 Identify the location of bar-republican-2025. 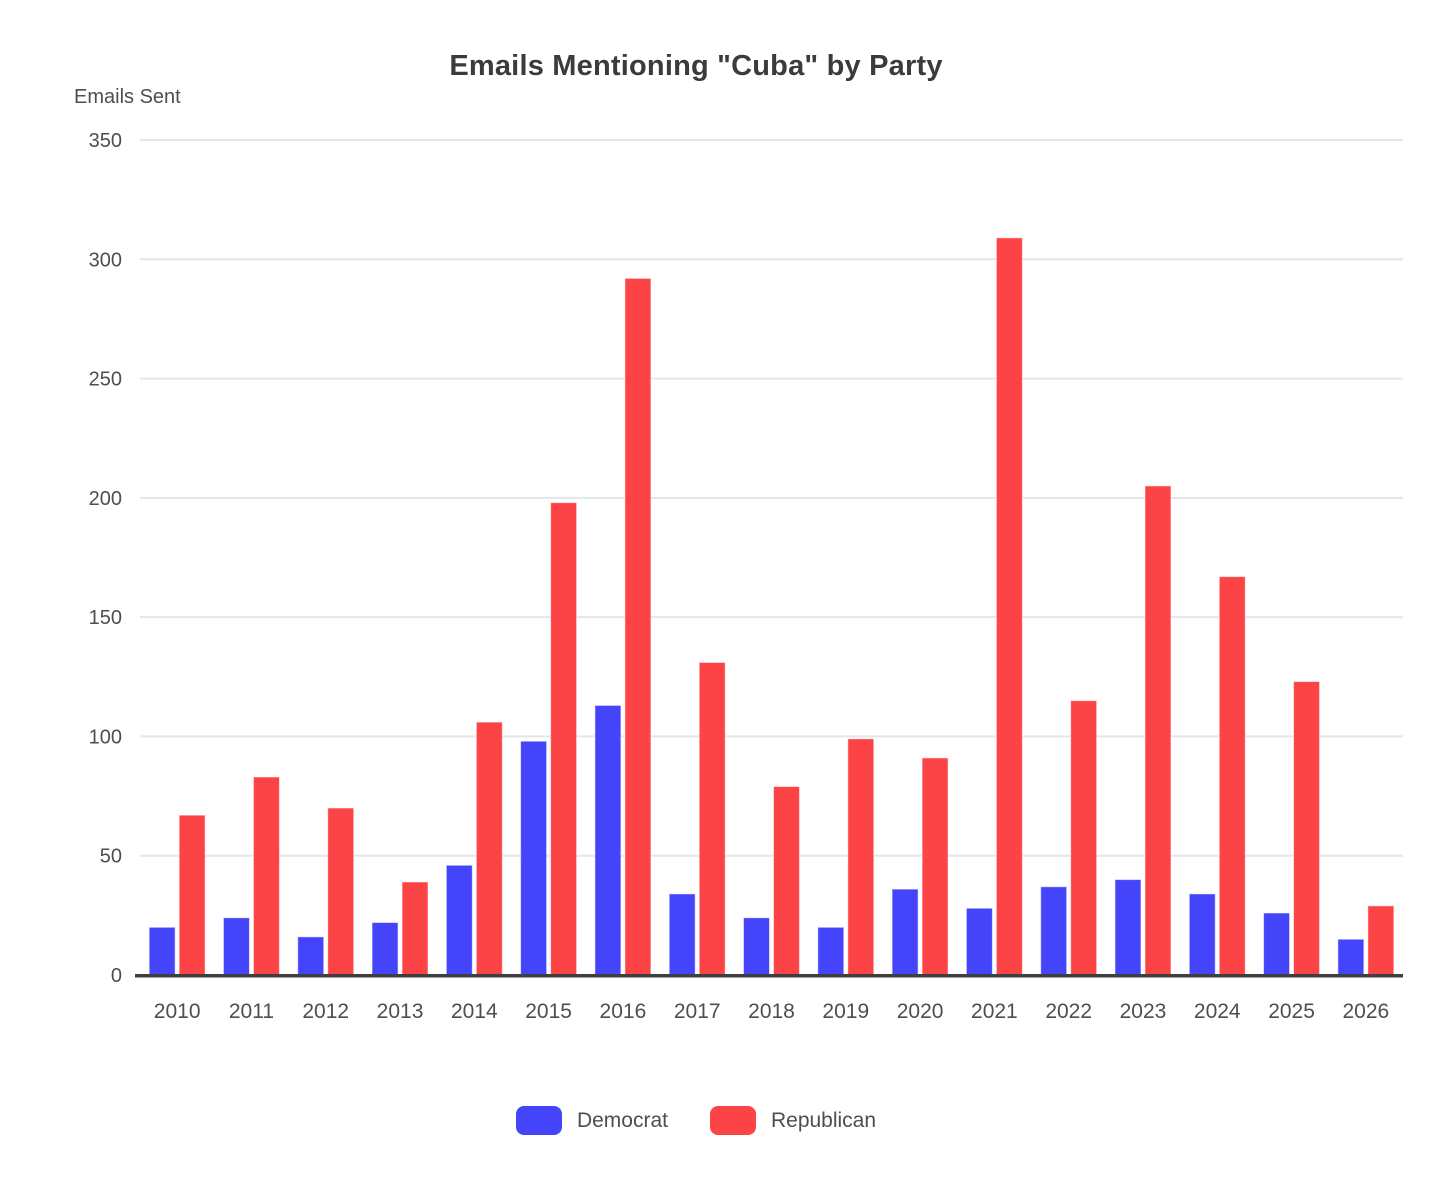
(1307, 828).